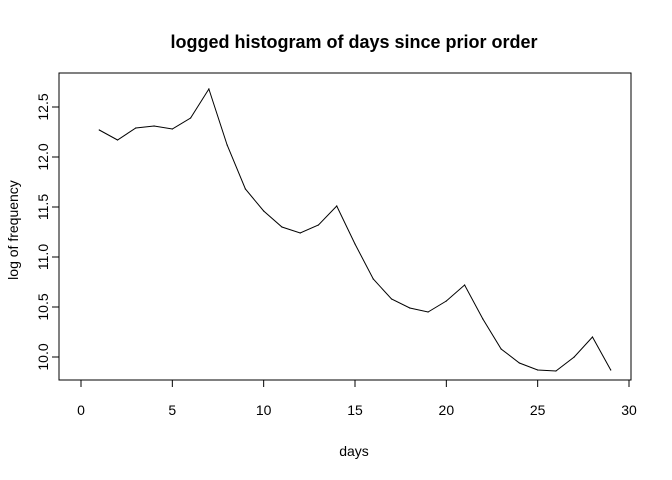 Image resolution: width=672 pixels, height=480 pixels. I want to click on x-tick-label: 30, so click(629, 410).